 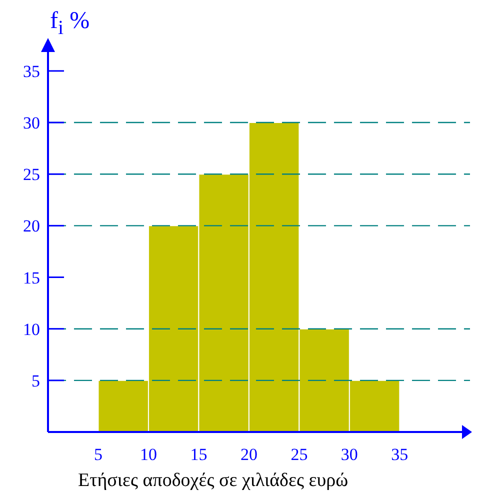 I want to click on y-tick-label: 35, so click(x=31, y=71).